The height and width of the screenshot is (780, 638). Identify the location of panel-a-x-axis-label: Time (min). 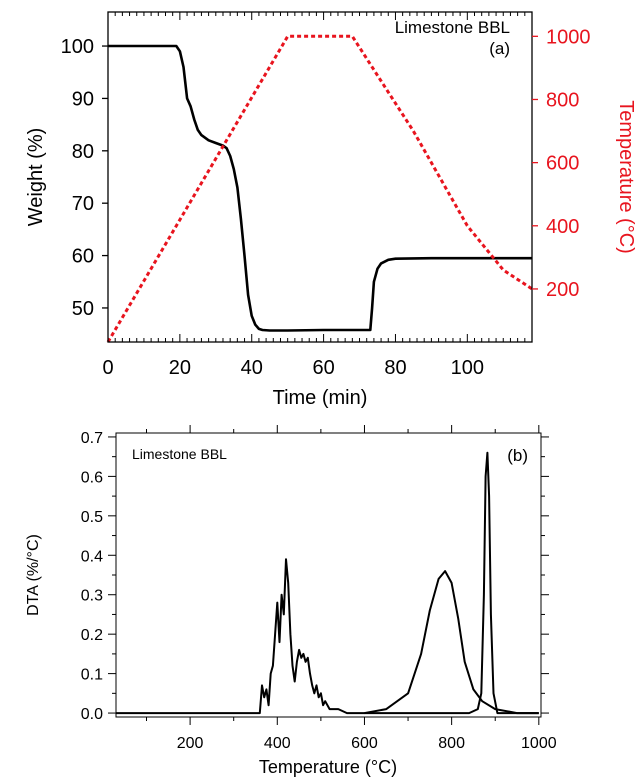
(320, 398).